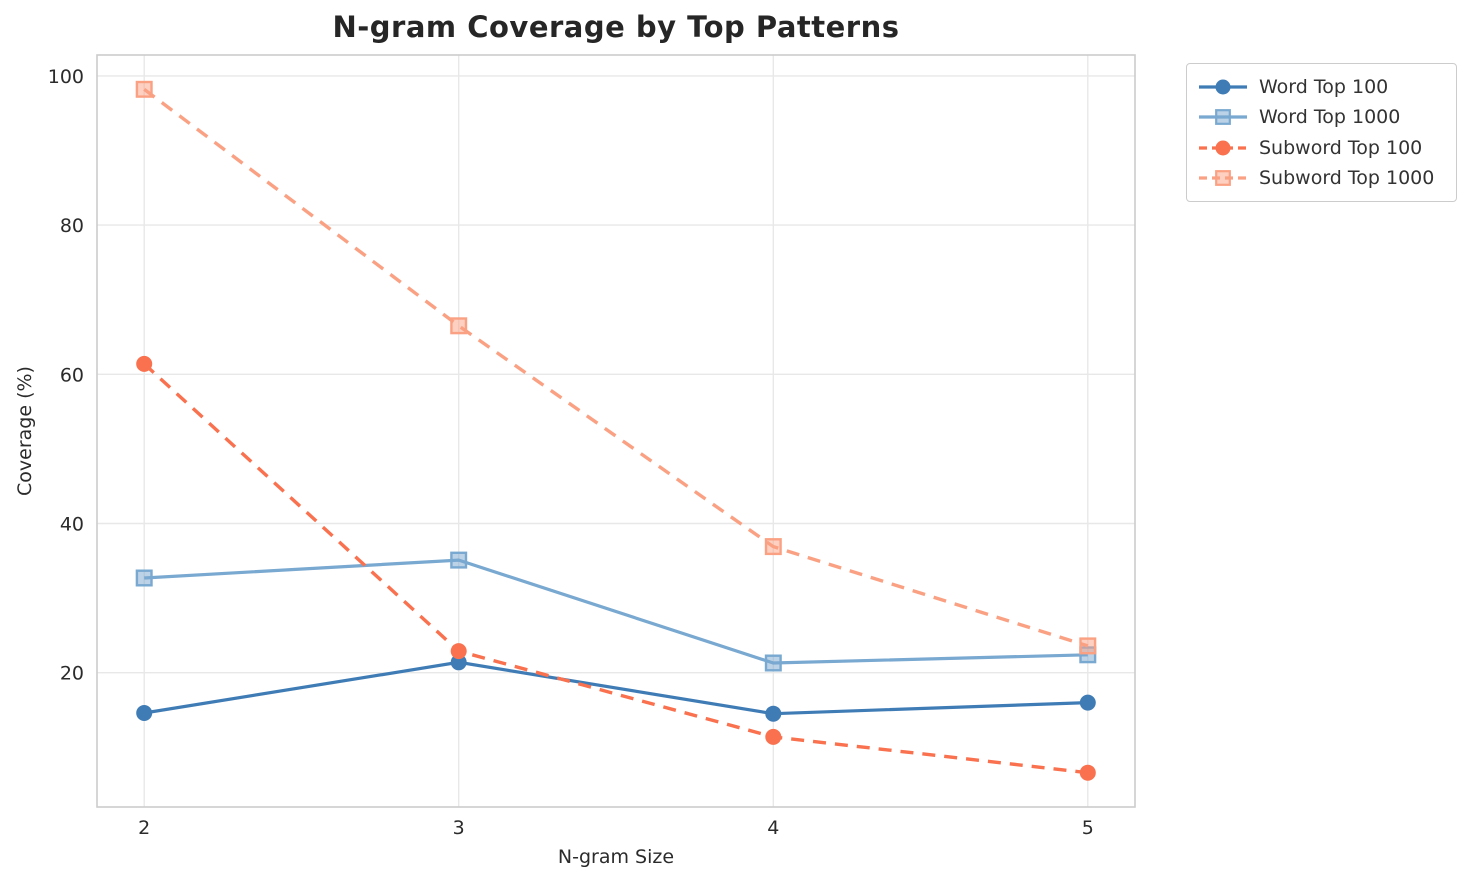 Image resolution: width=1478 pixels, height=885 pixels. Describe the element at coordinates (1330, 117) in the screenshot. I see `legend-label: Word Top 1000` at that location.